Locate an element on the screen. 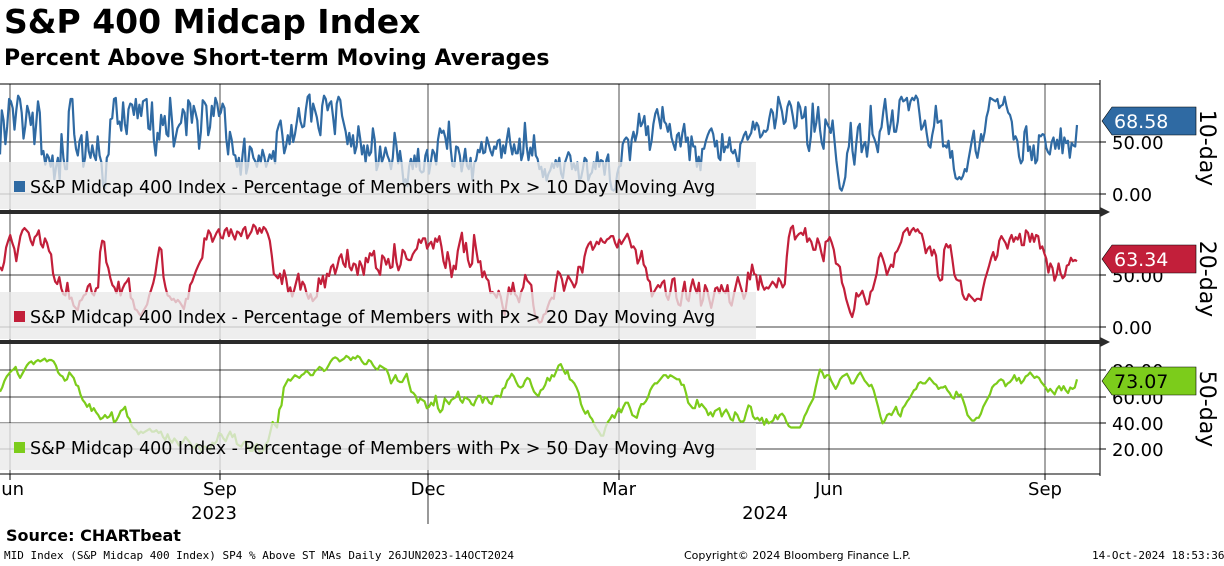 The image size is (1224, 566). x-tick-label-0: Jun is located at coordinates (12, 489).